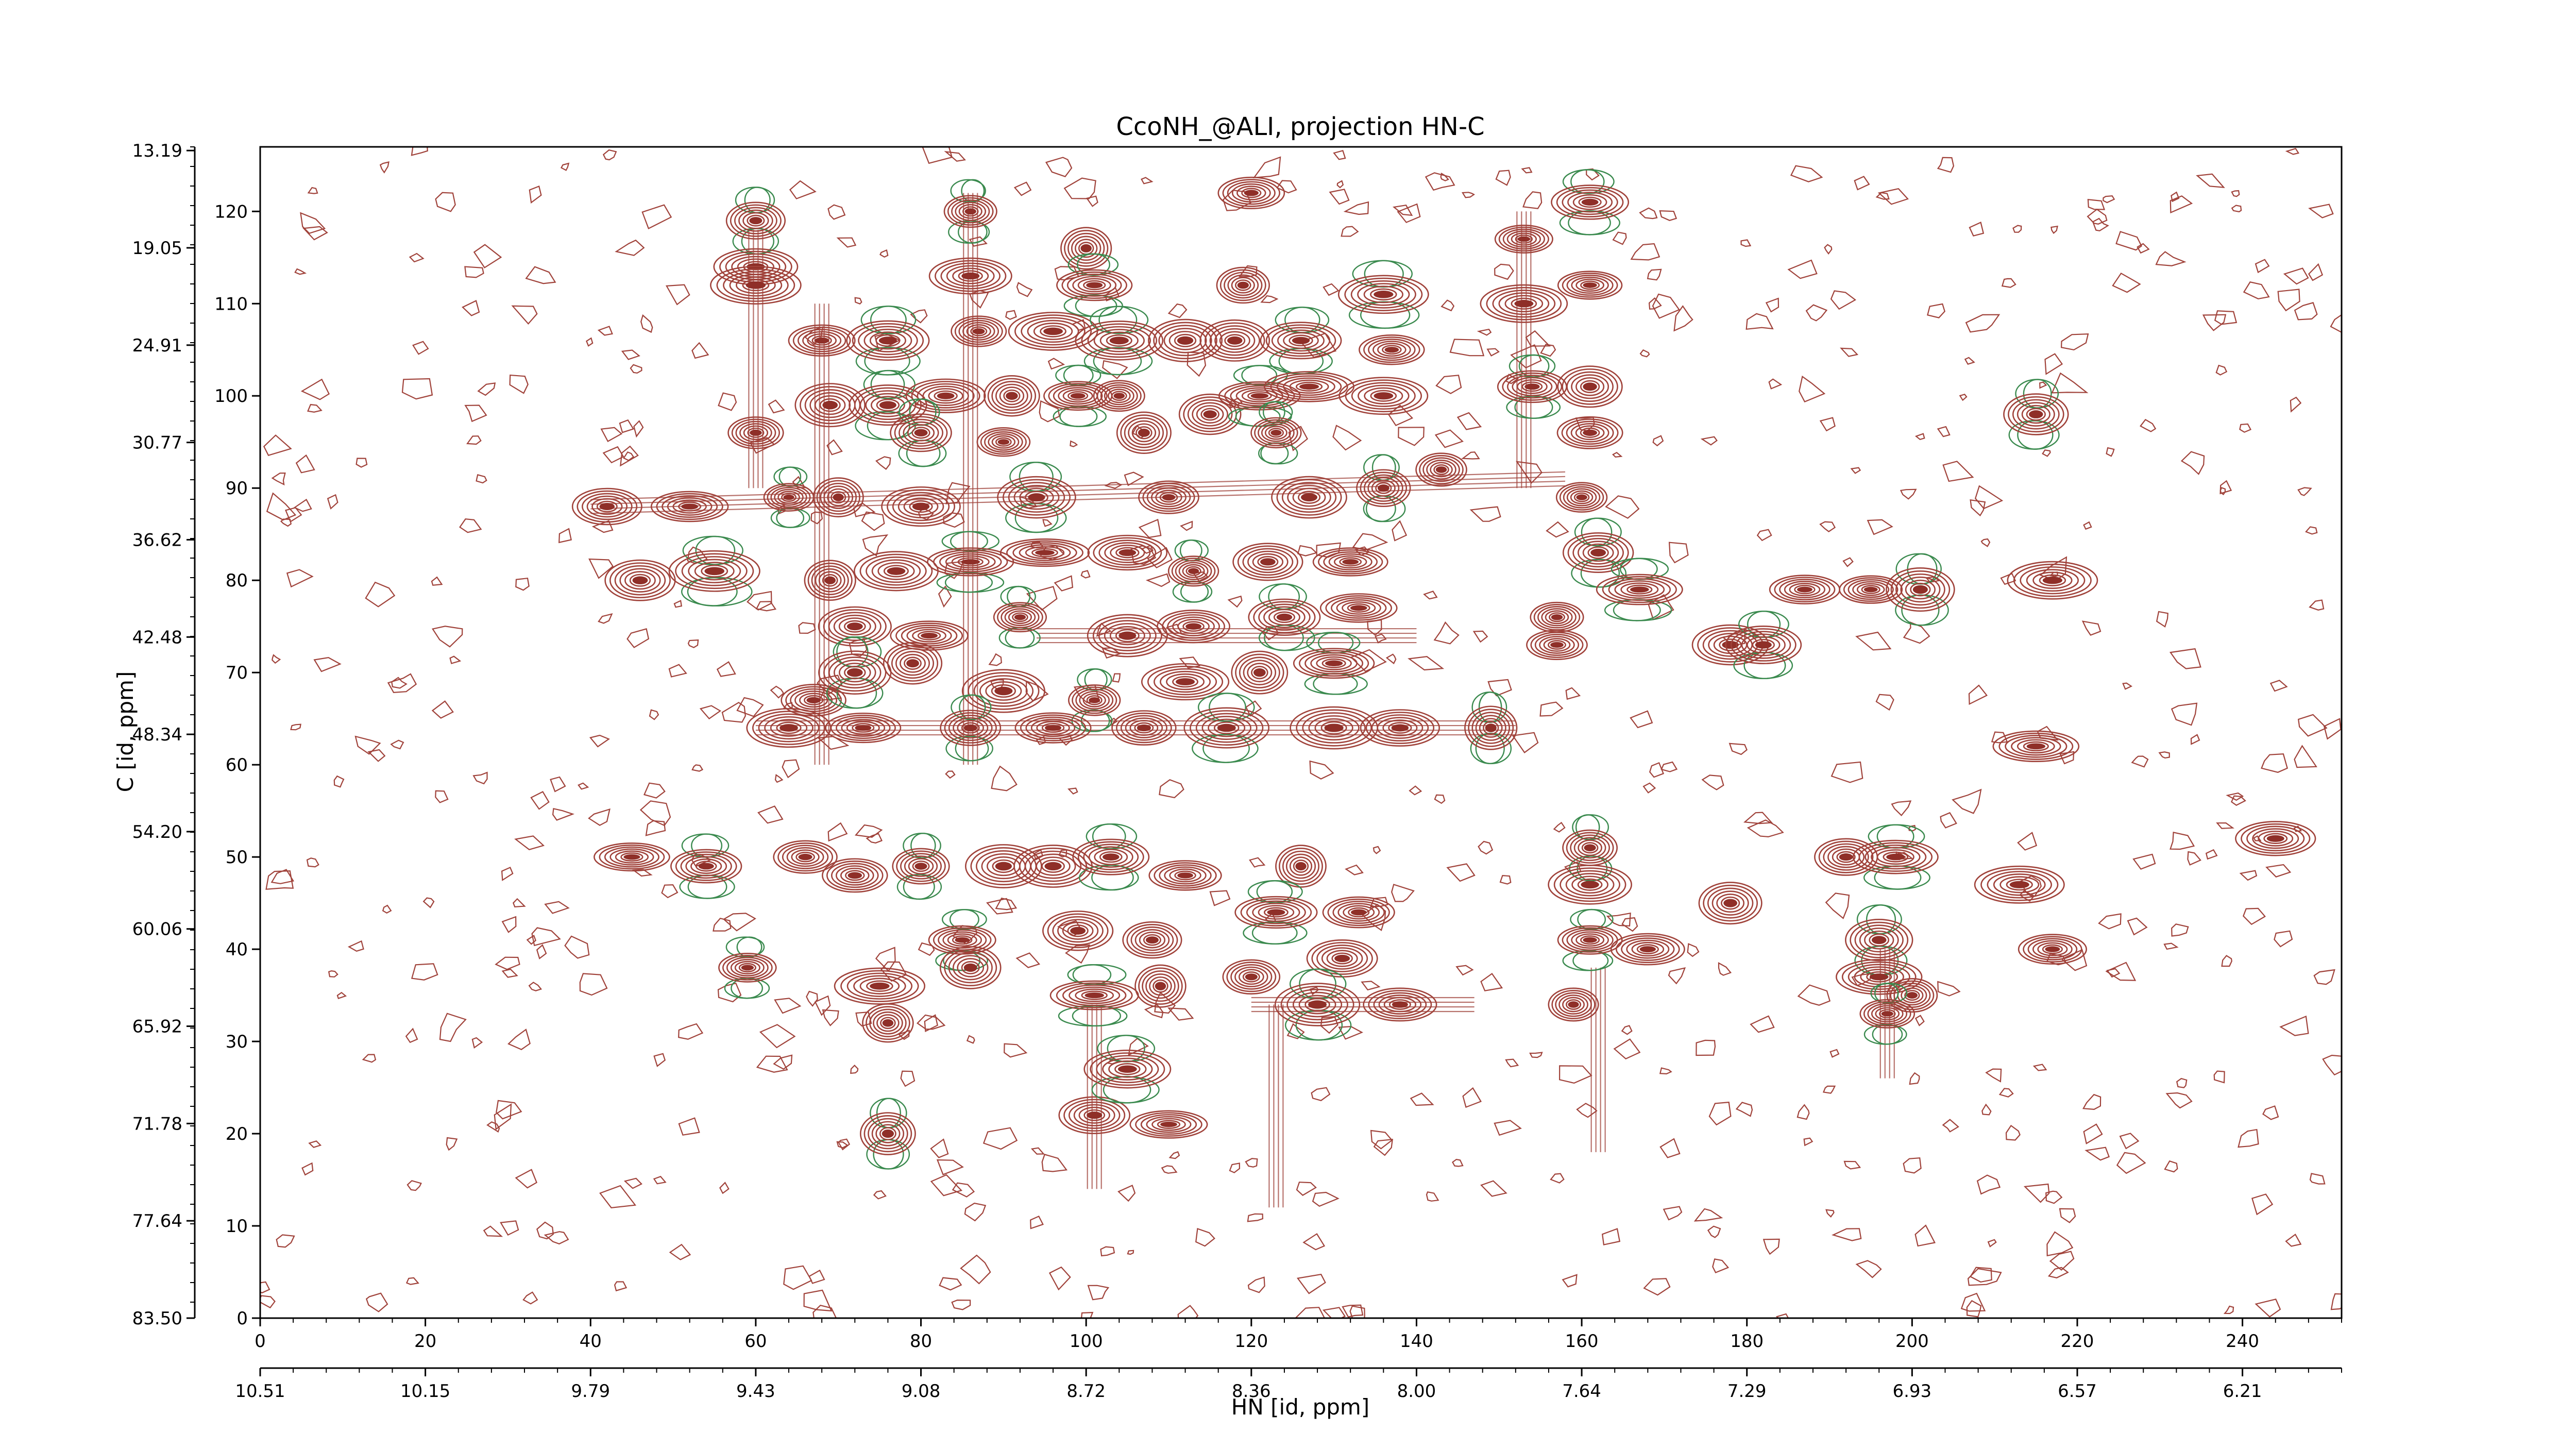  I want to click on ppm-y-tick-label: 24.91, so click(157, 345).